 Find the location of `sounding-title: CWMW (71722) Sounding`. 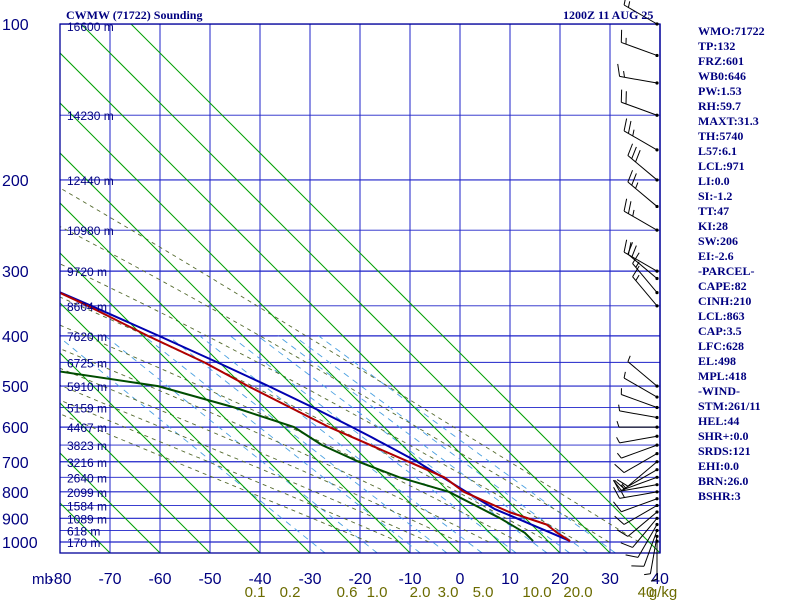

sounding-title: CWMW (71722) Sounding is located at coordinates (134, 15).